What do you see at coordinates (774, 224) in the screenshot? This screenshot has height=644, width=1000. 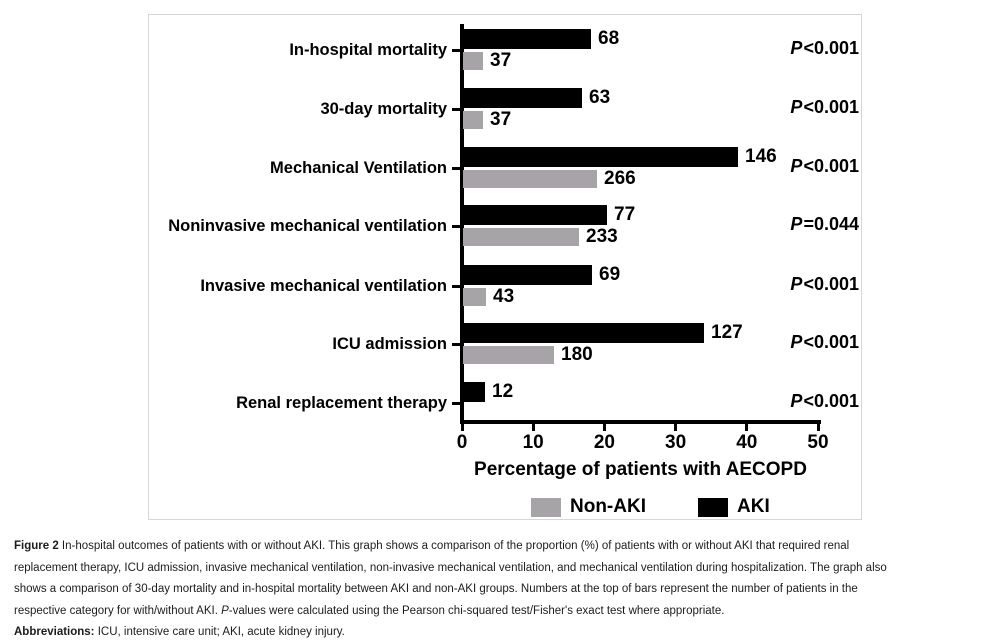 I see `p-value-label: P=0.044` at bounding box center [774, 224].